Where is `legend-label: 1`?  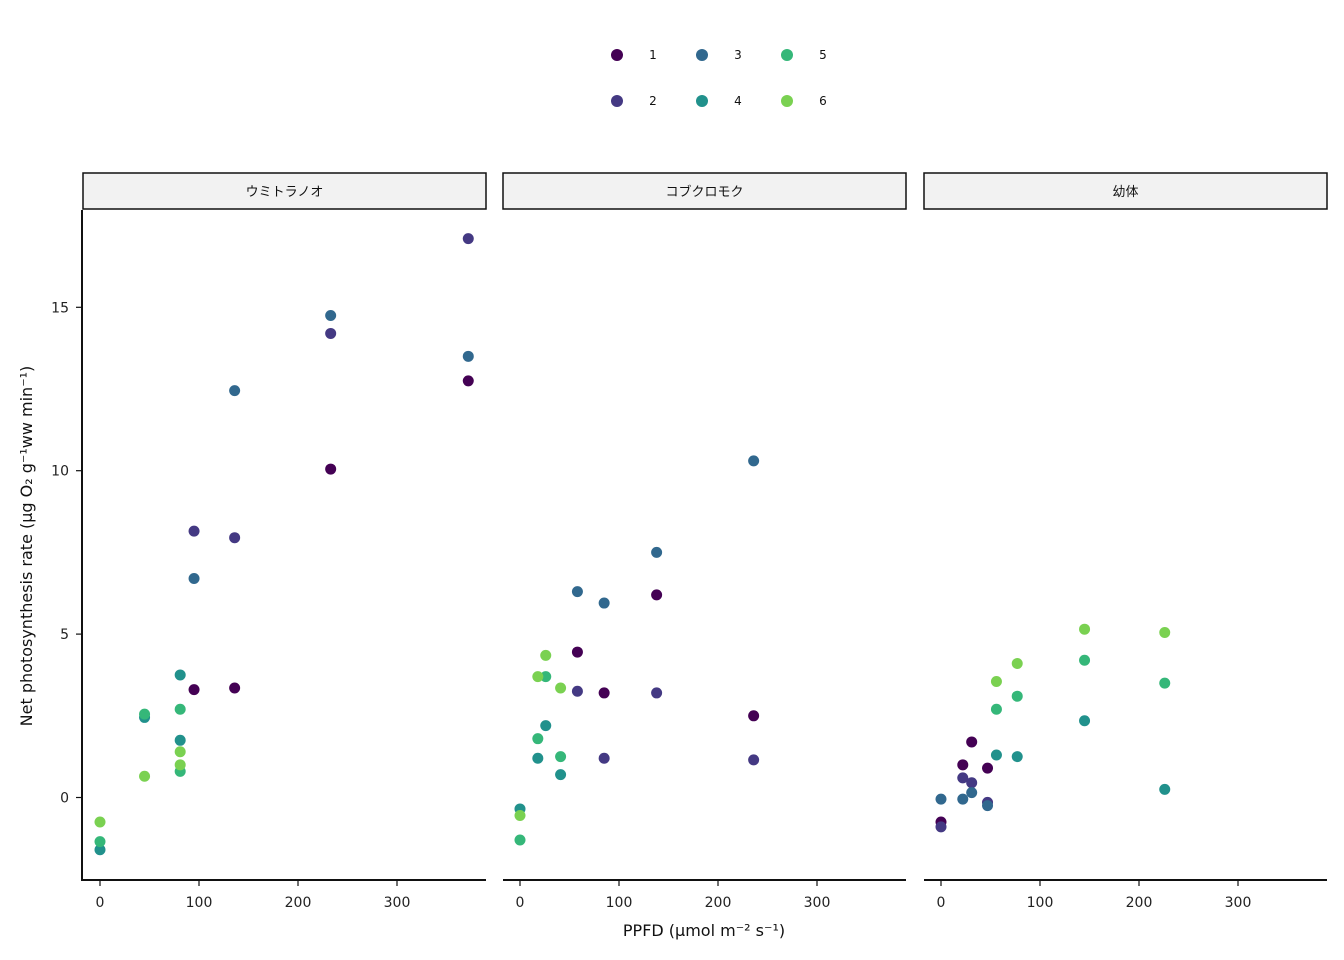
legend-label: 1 is located at coordinates (653, 55).